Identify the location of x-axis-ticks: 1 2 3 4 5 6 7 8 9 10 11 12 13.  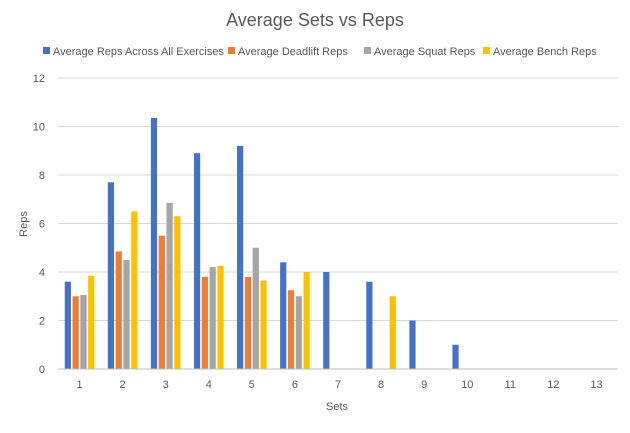
(339, 385).